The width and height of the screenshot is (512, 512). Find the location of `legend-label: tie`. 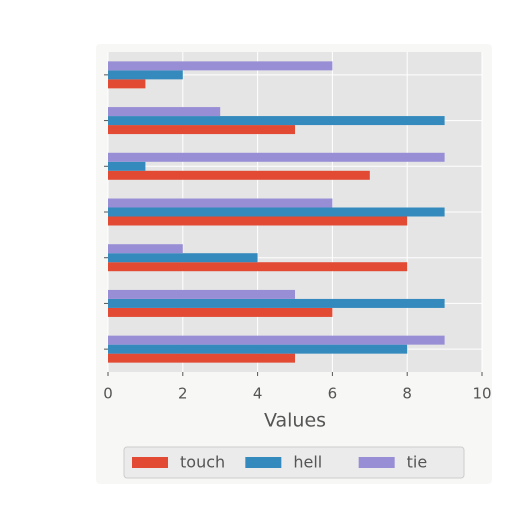

legend-label: tie is located at coordinates (417, 462).